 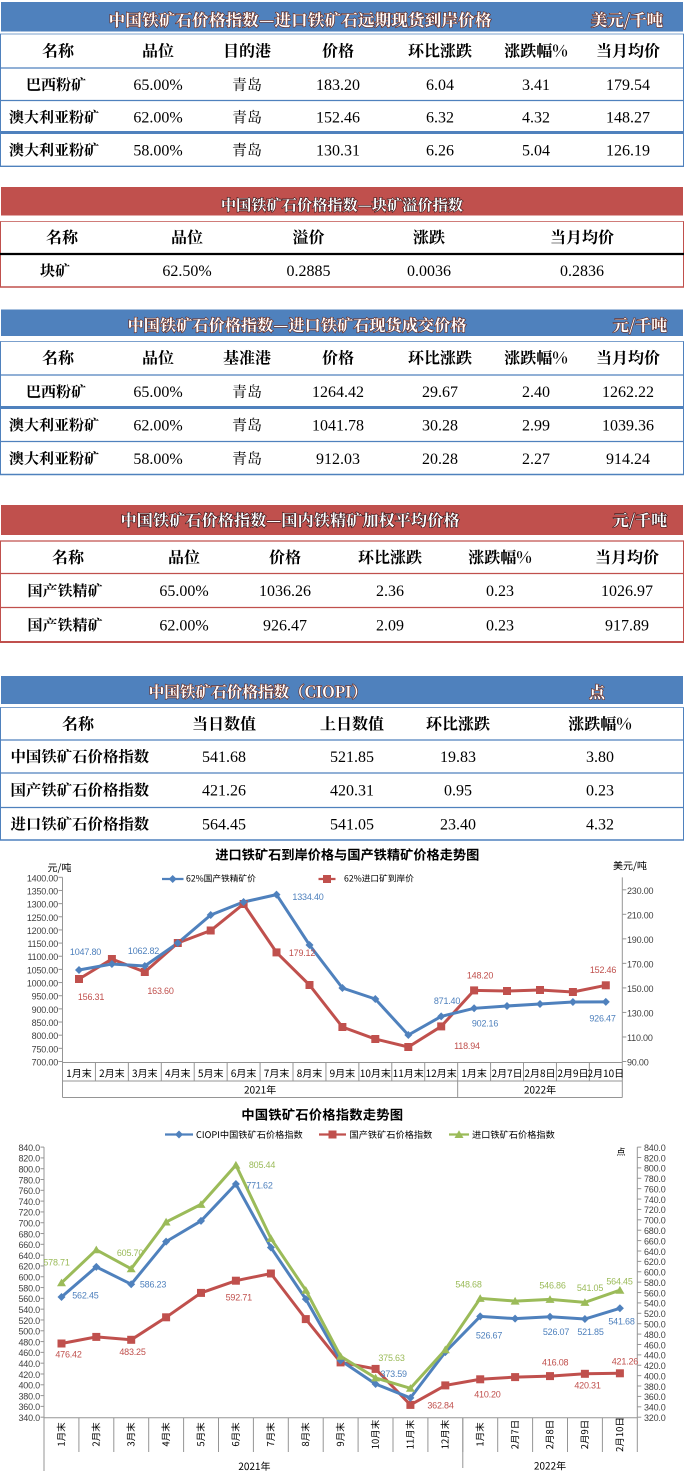 What do you see at coordinates (29, 1321) in the screenshot?
I see `svg-text: 520.0` at bounding box center [29, 1321].